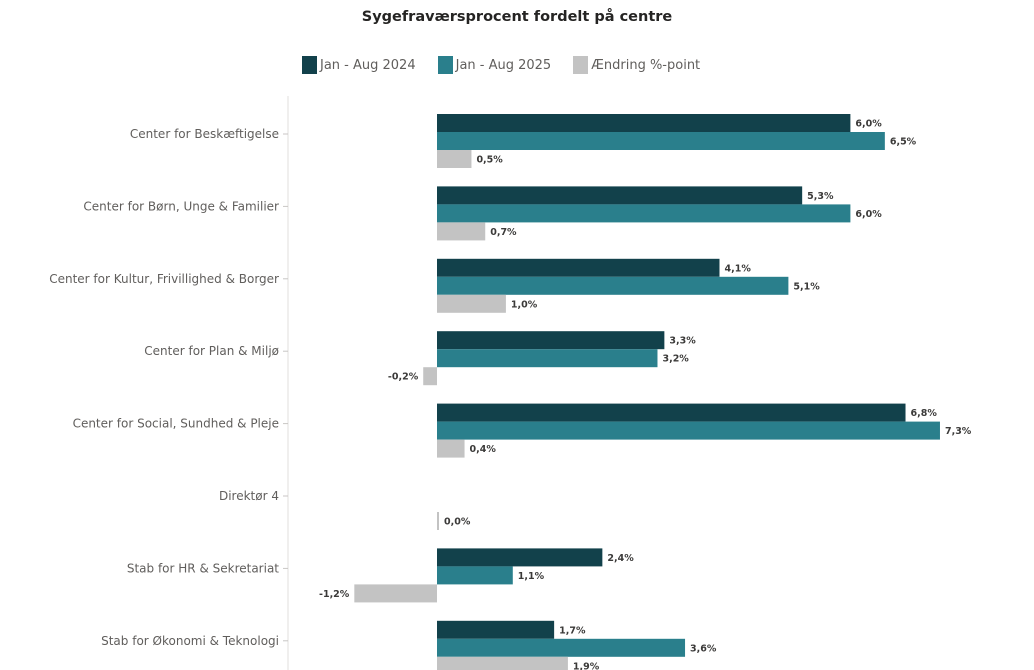 This screenshot has width=1034, height=670. I want to click on data-label-change: 1,9%, so click(586, 665).